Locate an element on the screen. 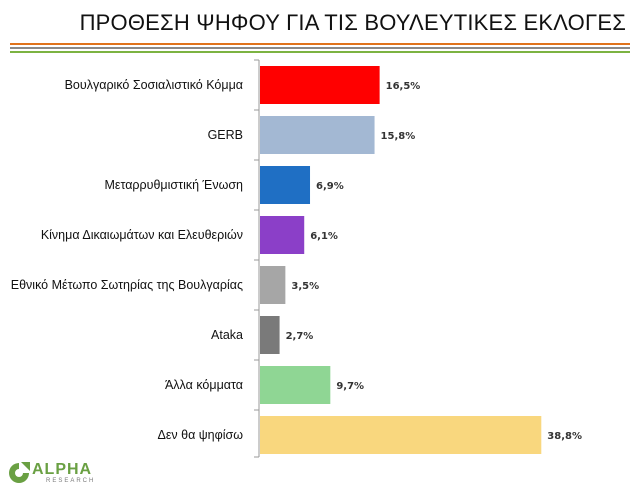 This screenshot has height=487, width=640. category-label: Κίνημα Δικαιωμάτων και Ελευθεριών is located at coordinates (142, 235).